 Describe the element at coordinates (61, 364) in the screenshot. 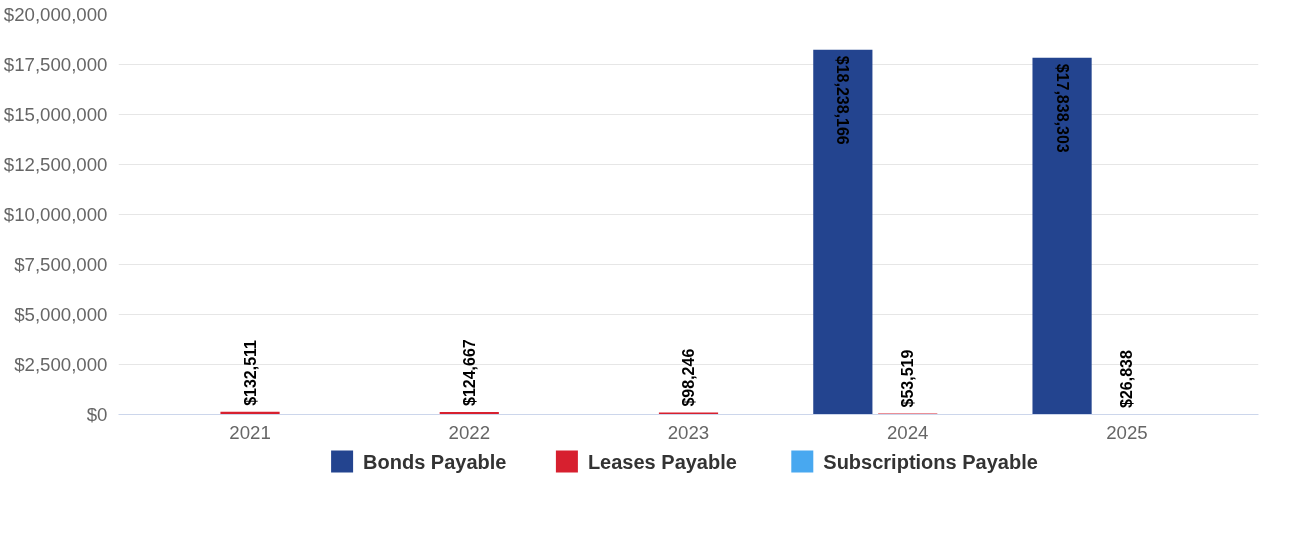

I see `y-tick-label: $2,500,000` at that location.